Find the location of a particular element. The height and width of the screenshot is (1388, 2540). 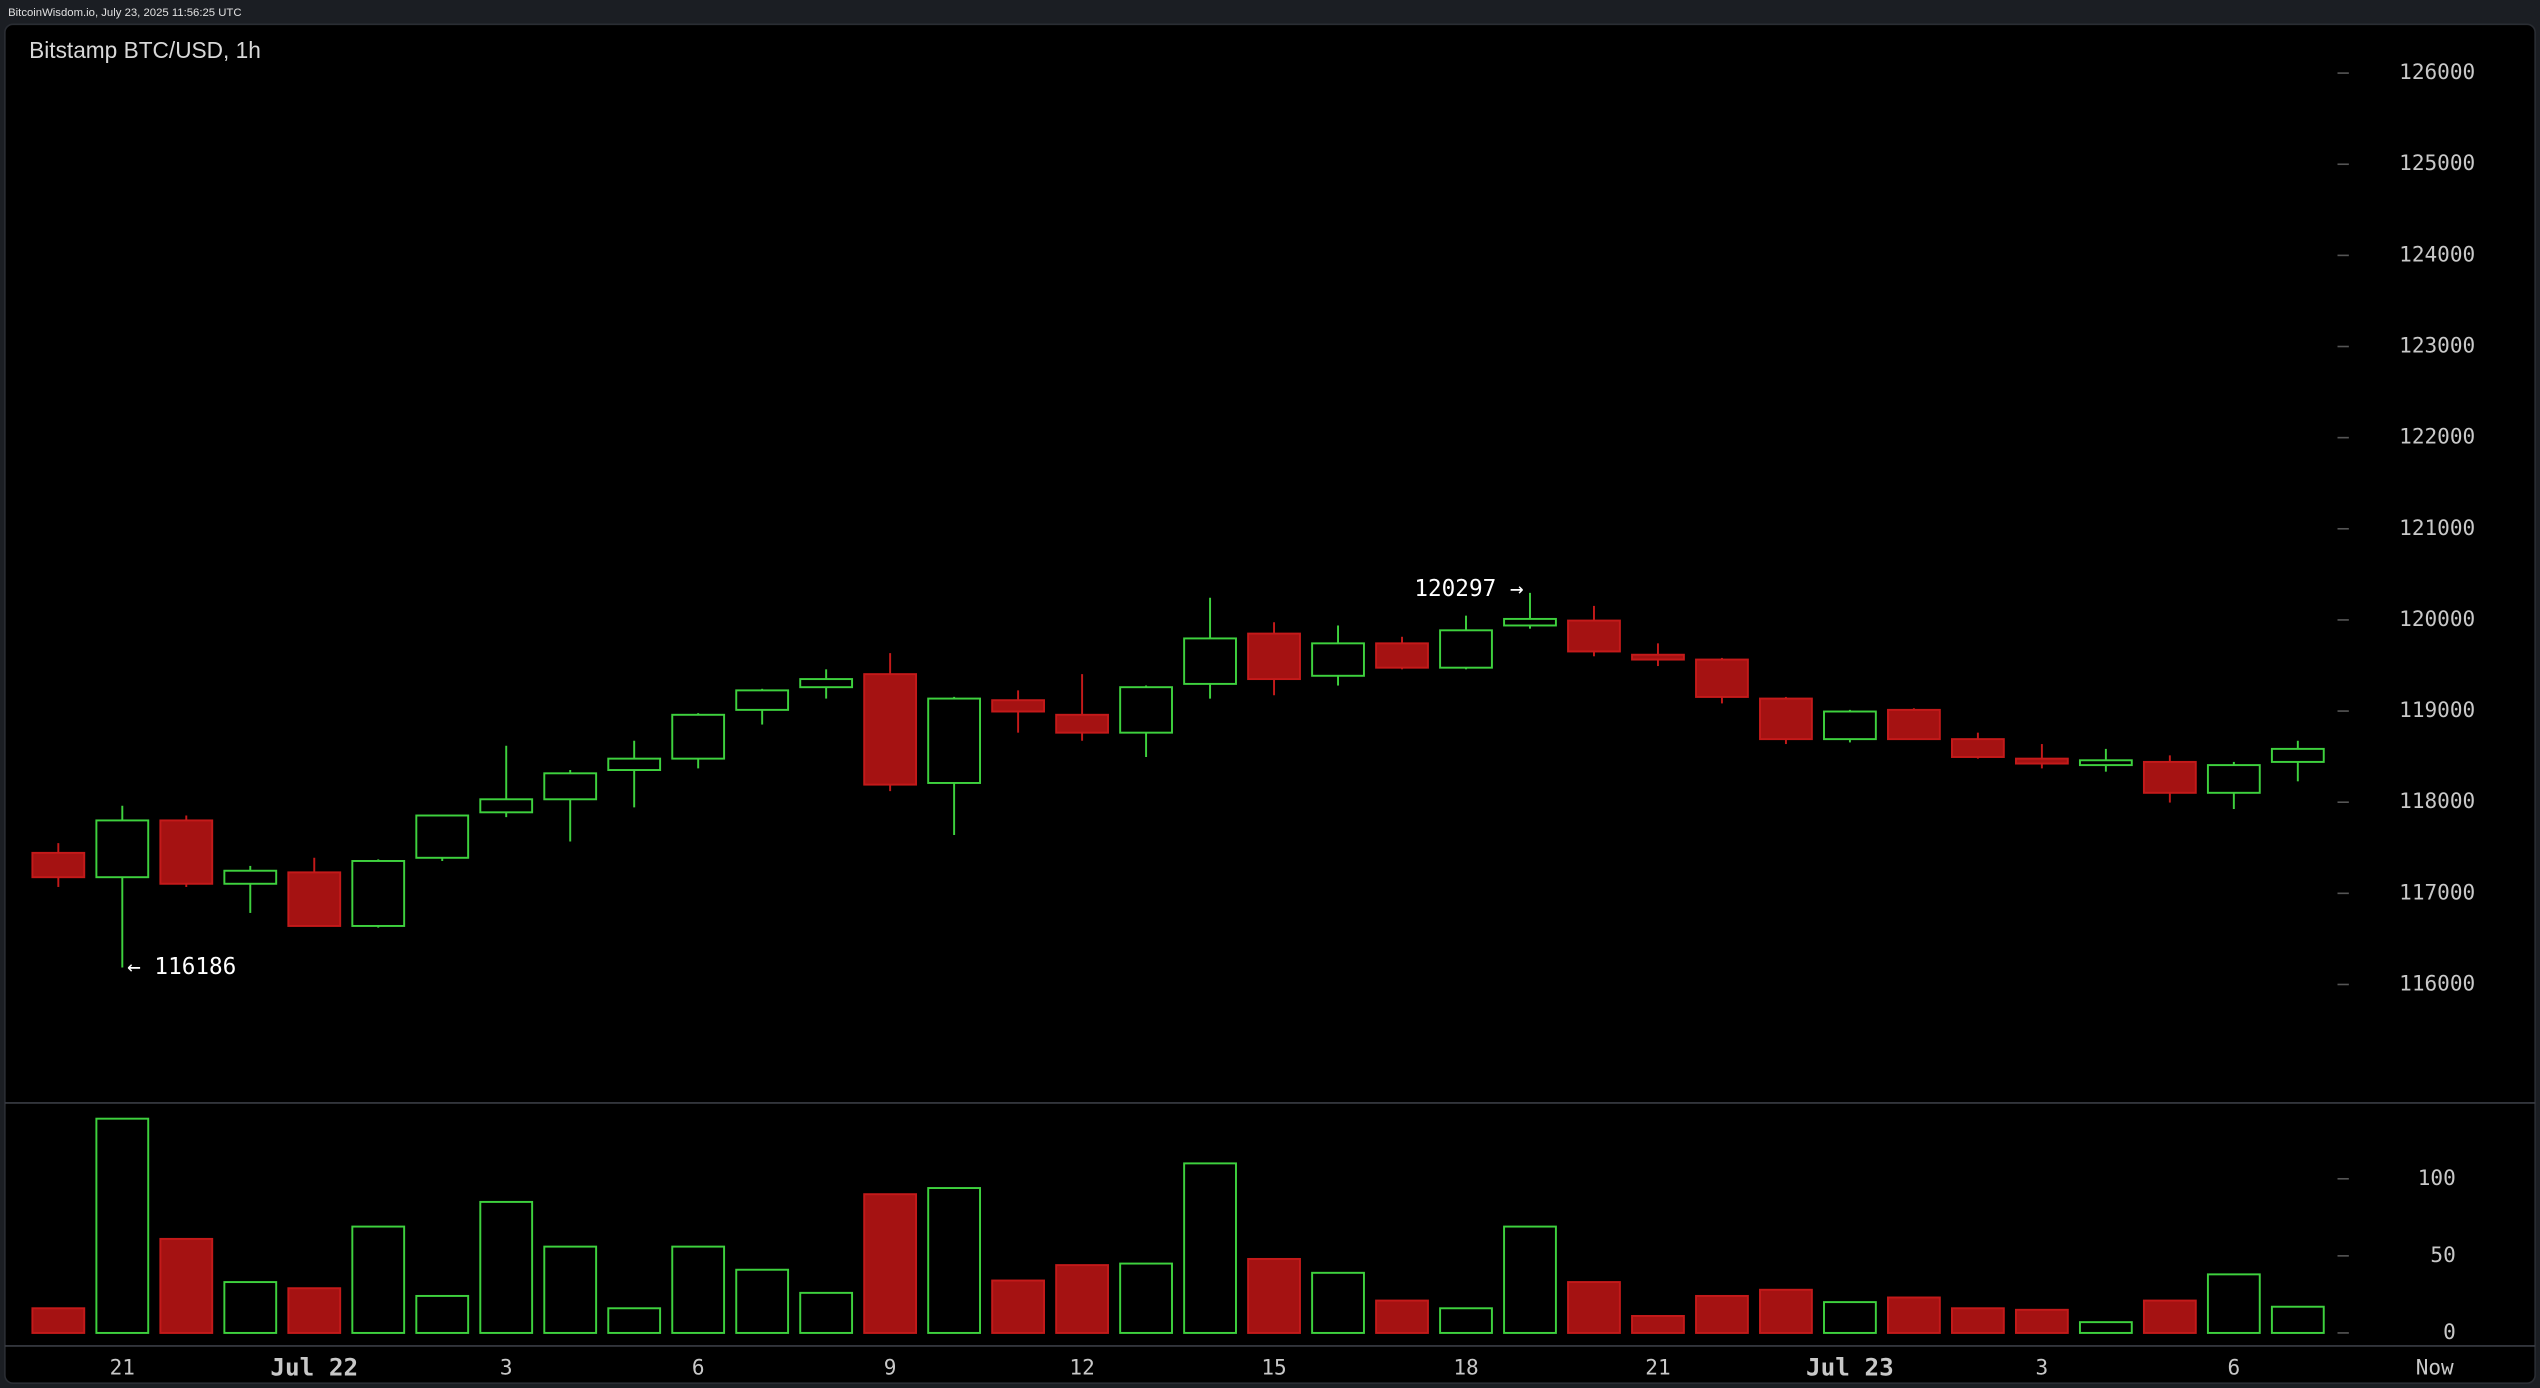

y-tick-label: 121000 is located at coordinates (2437, 527).